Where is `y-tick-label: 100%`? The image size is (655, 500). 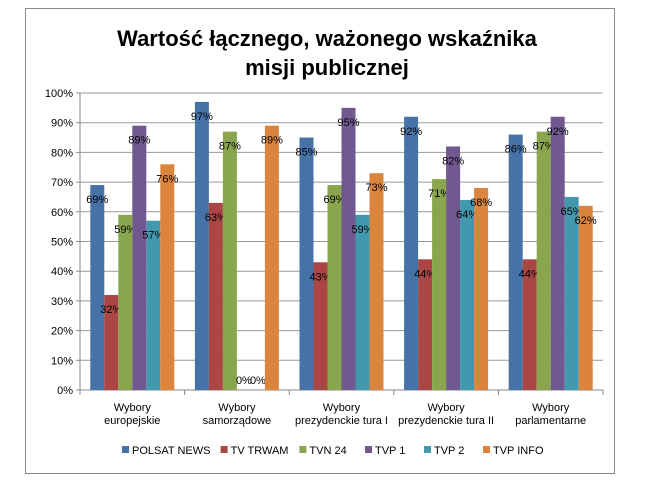 y-tick-label: 100% is located at coordinates (59, 94).